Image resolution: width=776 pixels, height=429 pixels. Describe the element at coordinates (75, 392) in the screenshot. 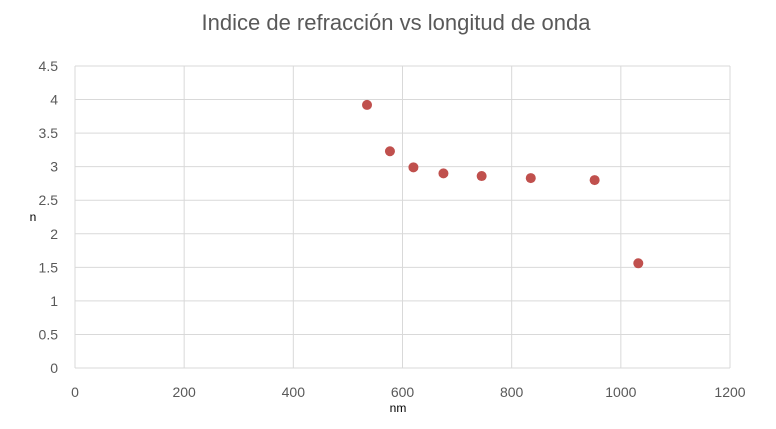

I see `x-tick-label: 0` at that location.